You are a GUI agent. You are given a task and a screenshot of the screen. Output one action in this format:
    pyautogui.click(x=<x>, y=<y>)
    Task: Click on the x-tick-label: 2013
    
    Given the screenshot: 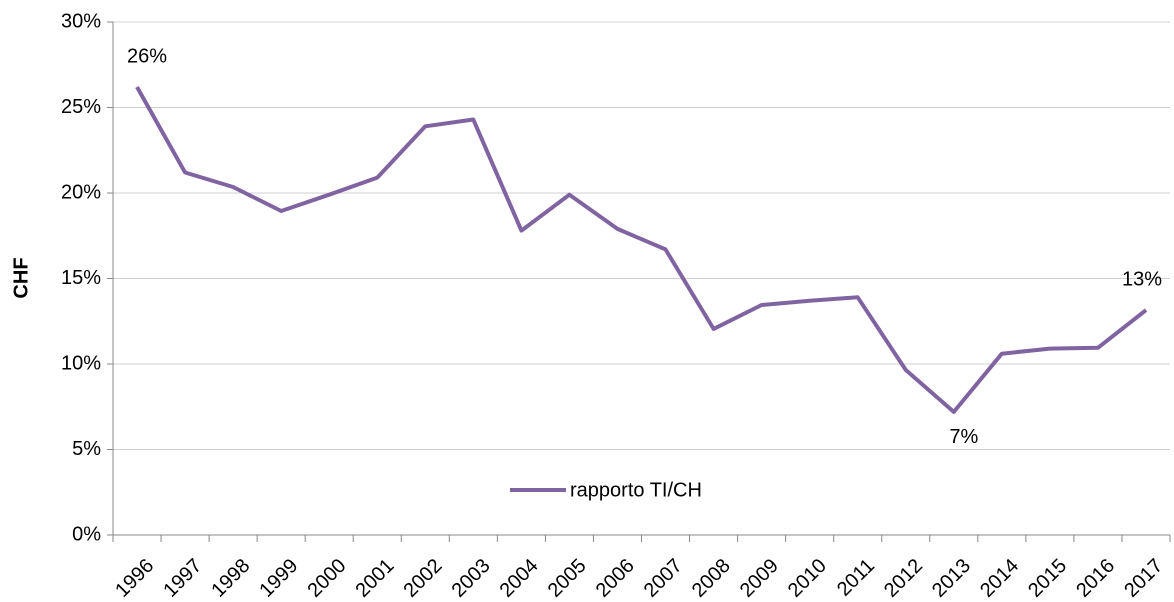 What is the action you would take?
    pyautogui.click(x=951, y=578)
    